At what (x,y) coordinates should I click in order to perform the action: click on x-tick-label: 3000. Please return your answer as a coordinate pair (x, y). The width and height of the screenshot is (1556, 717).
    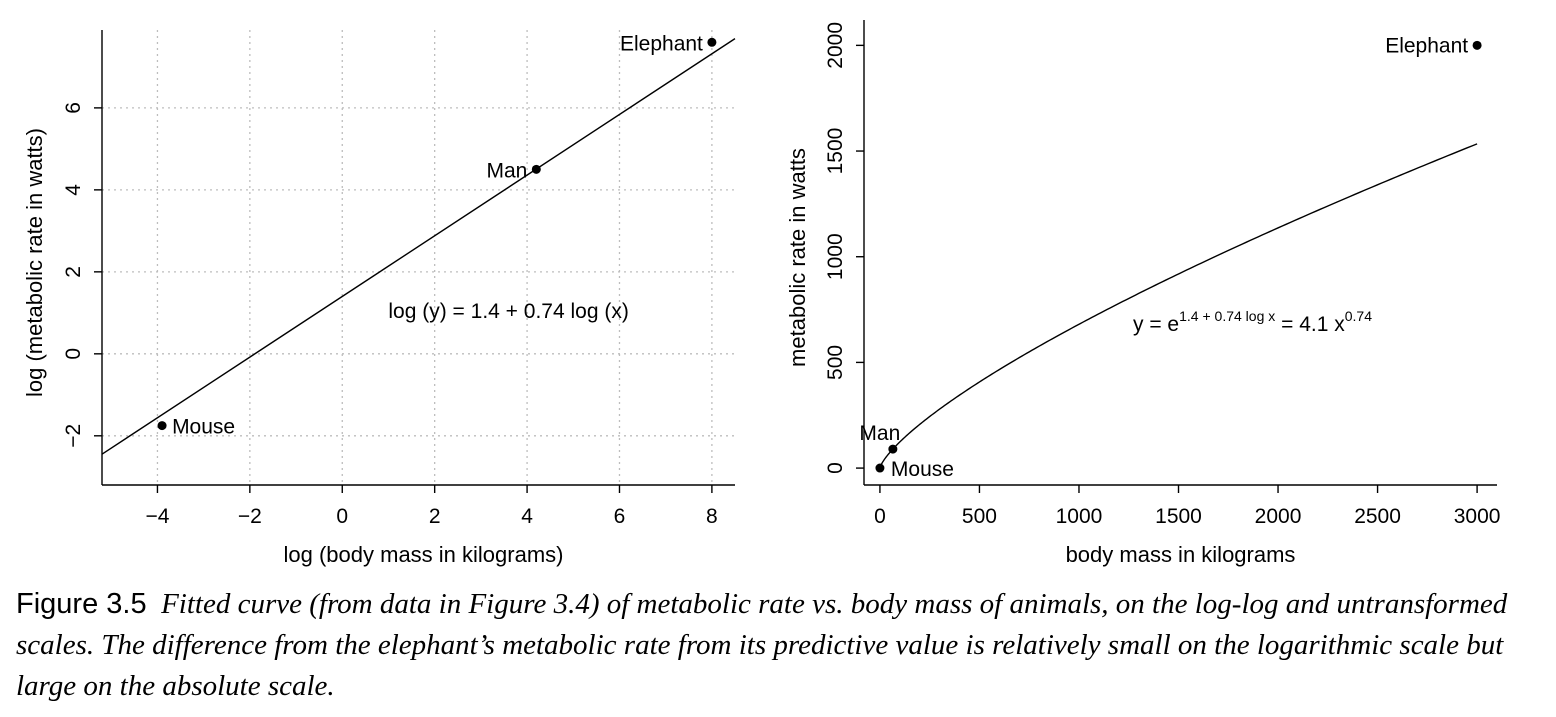
    Looking at the image, I should click on (1477, 516).